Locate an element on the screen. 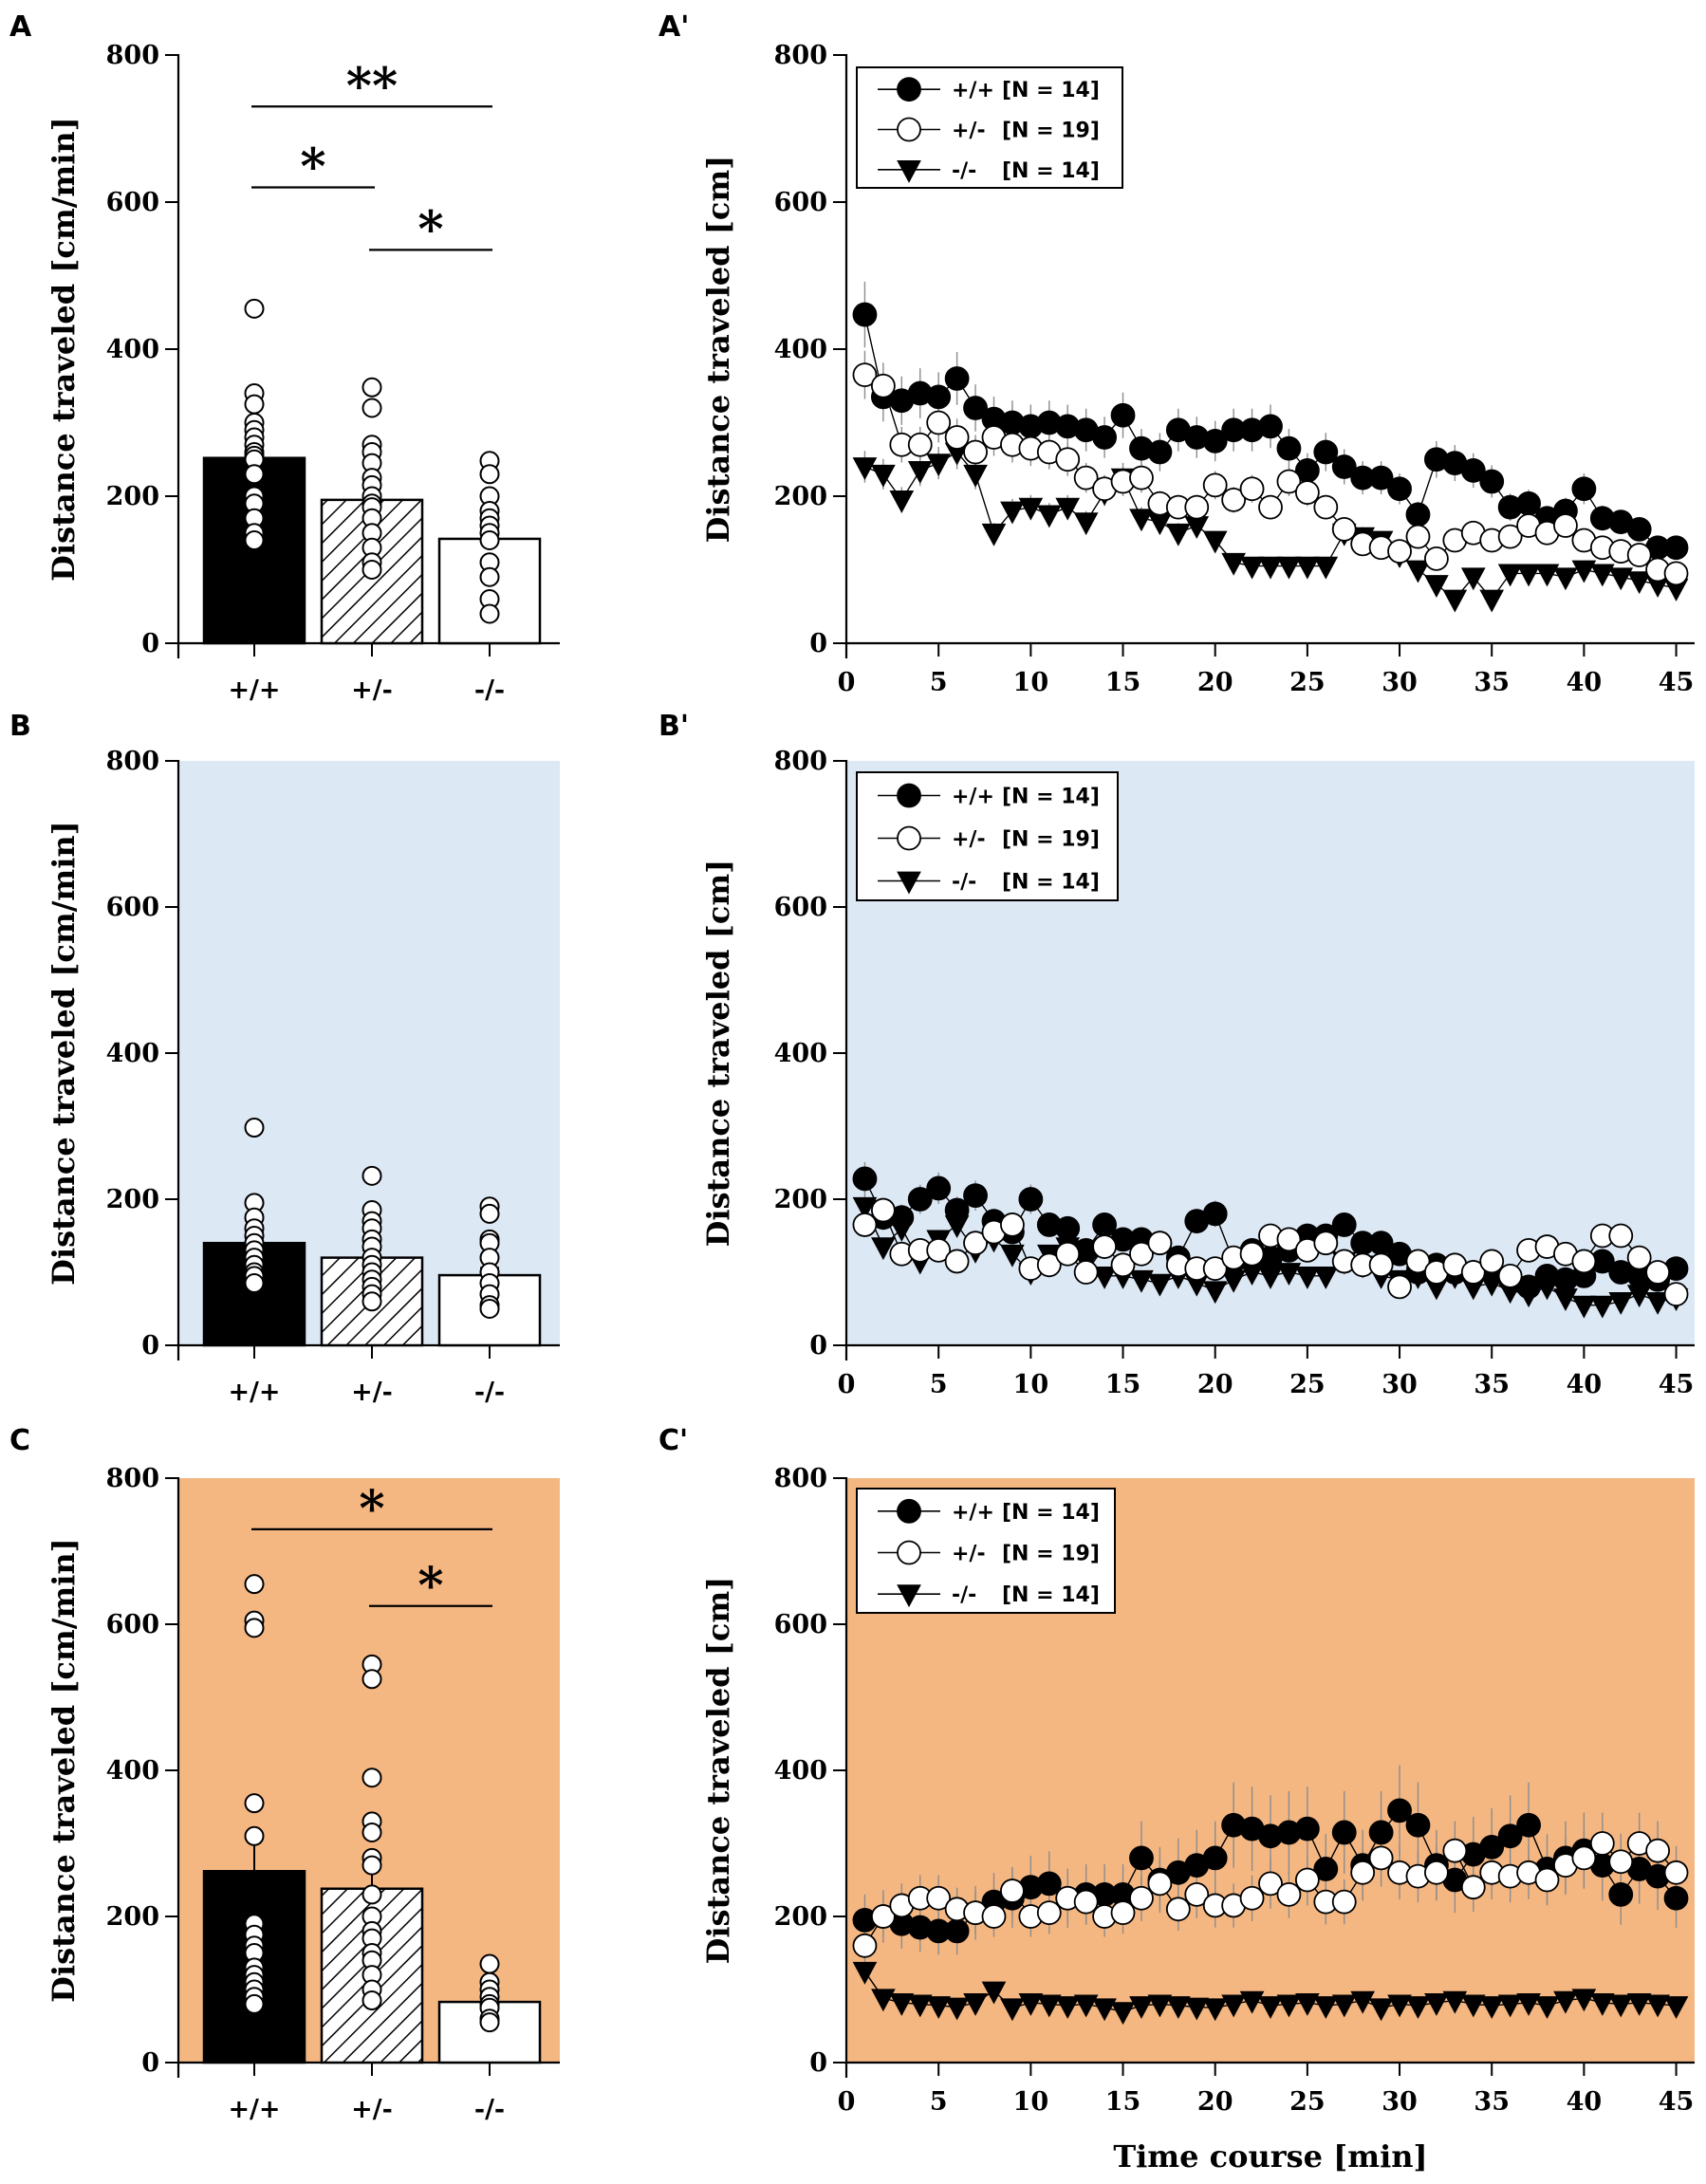 Image resolution: width=1706 pixels, height=2184 pixels. significance-marker: * is located at coordinates (312, 167).